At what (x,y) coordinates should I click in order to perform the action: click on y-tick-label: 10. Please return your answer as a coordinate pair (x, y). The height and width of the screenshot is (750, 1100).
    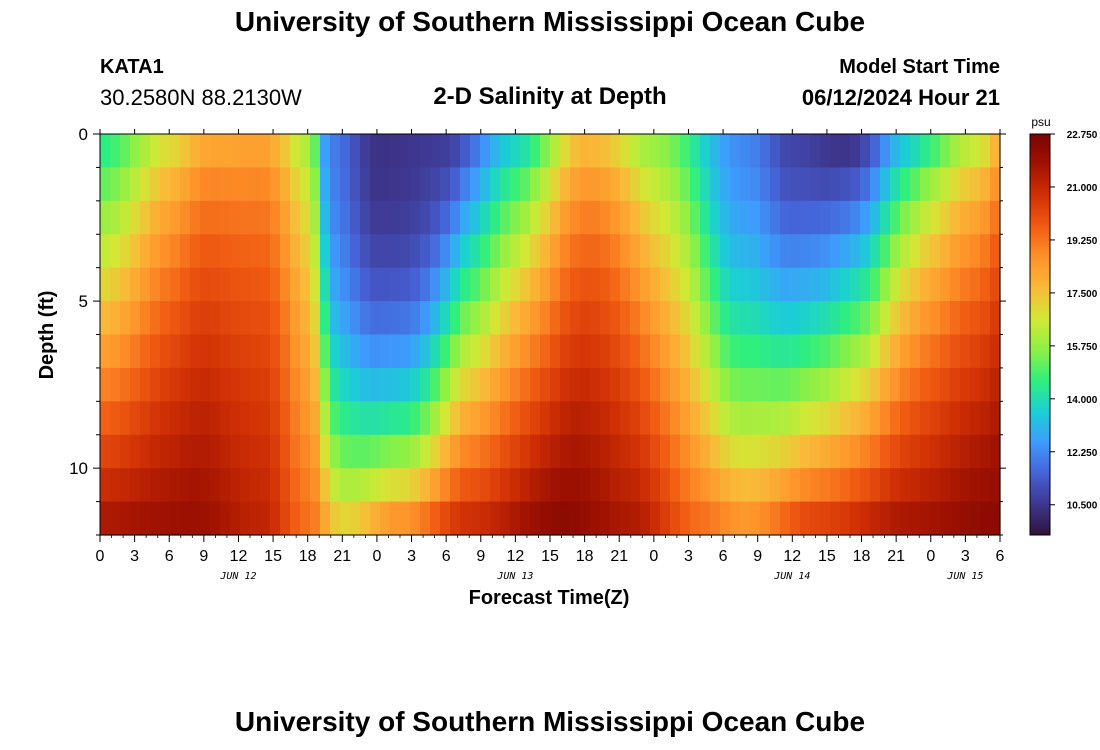
    Looking at the image, I should click on (78, 468).